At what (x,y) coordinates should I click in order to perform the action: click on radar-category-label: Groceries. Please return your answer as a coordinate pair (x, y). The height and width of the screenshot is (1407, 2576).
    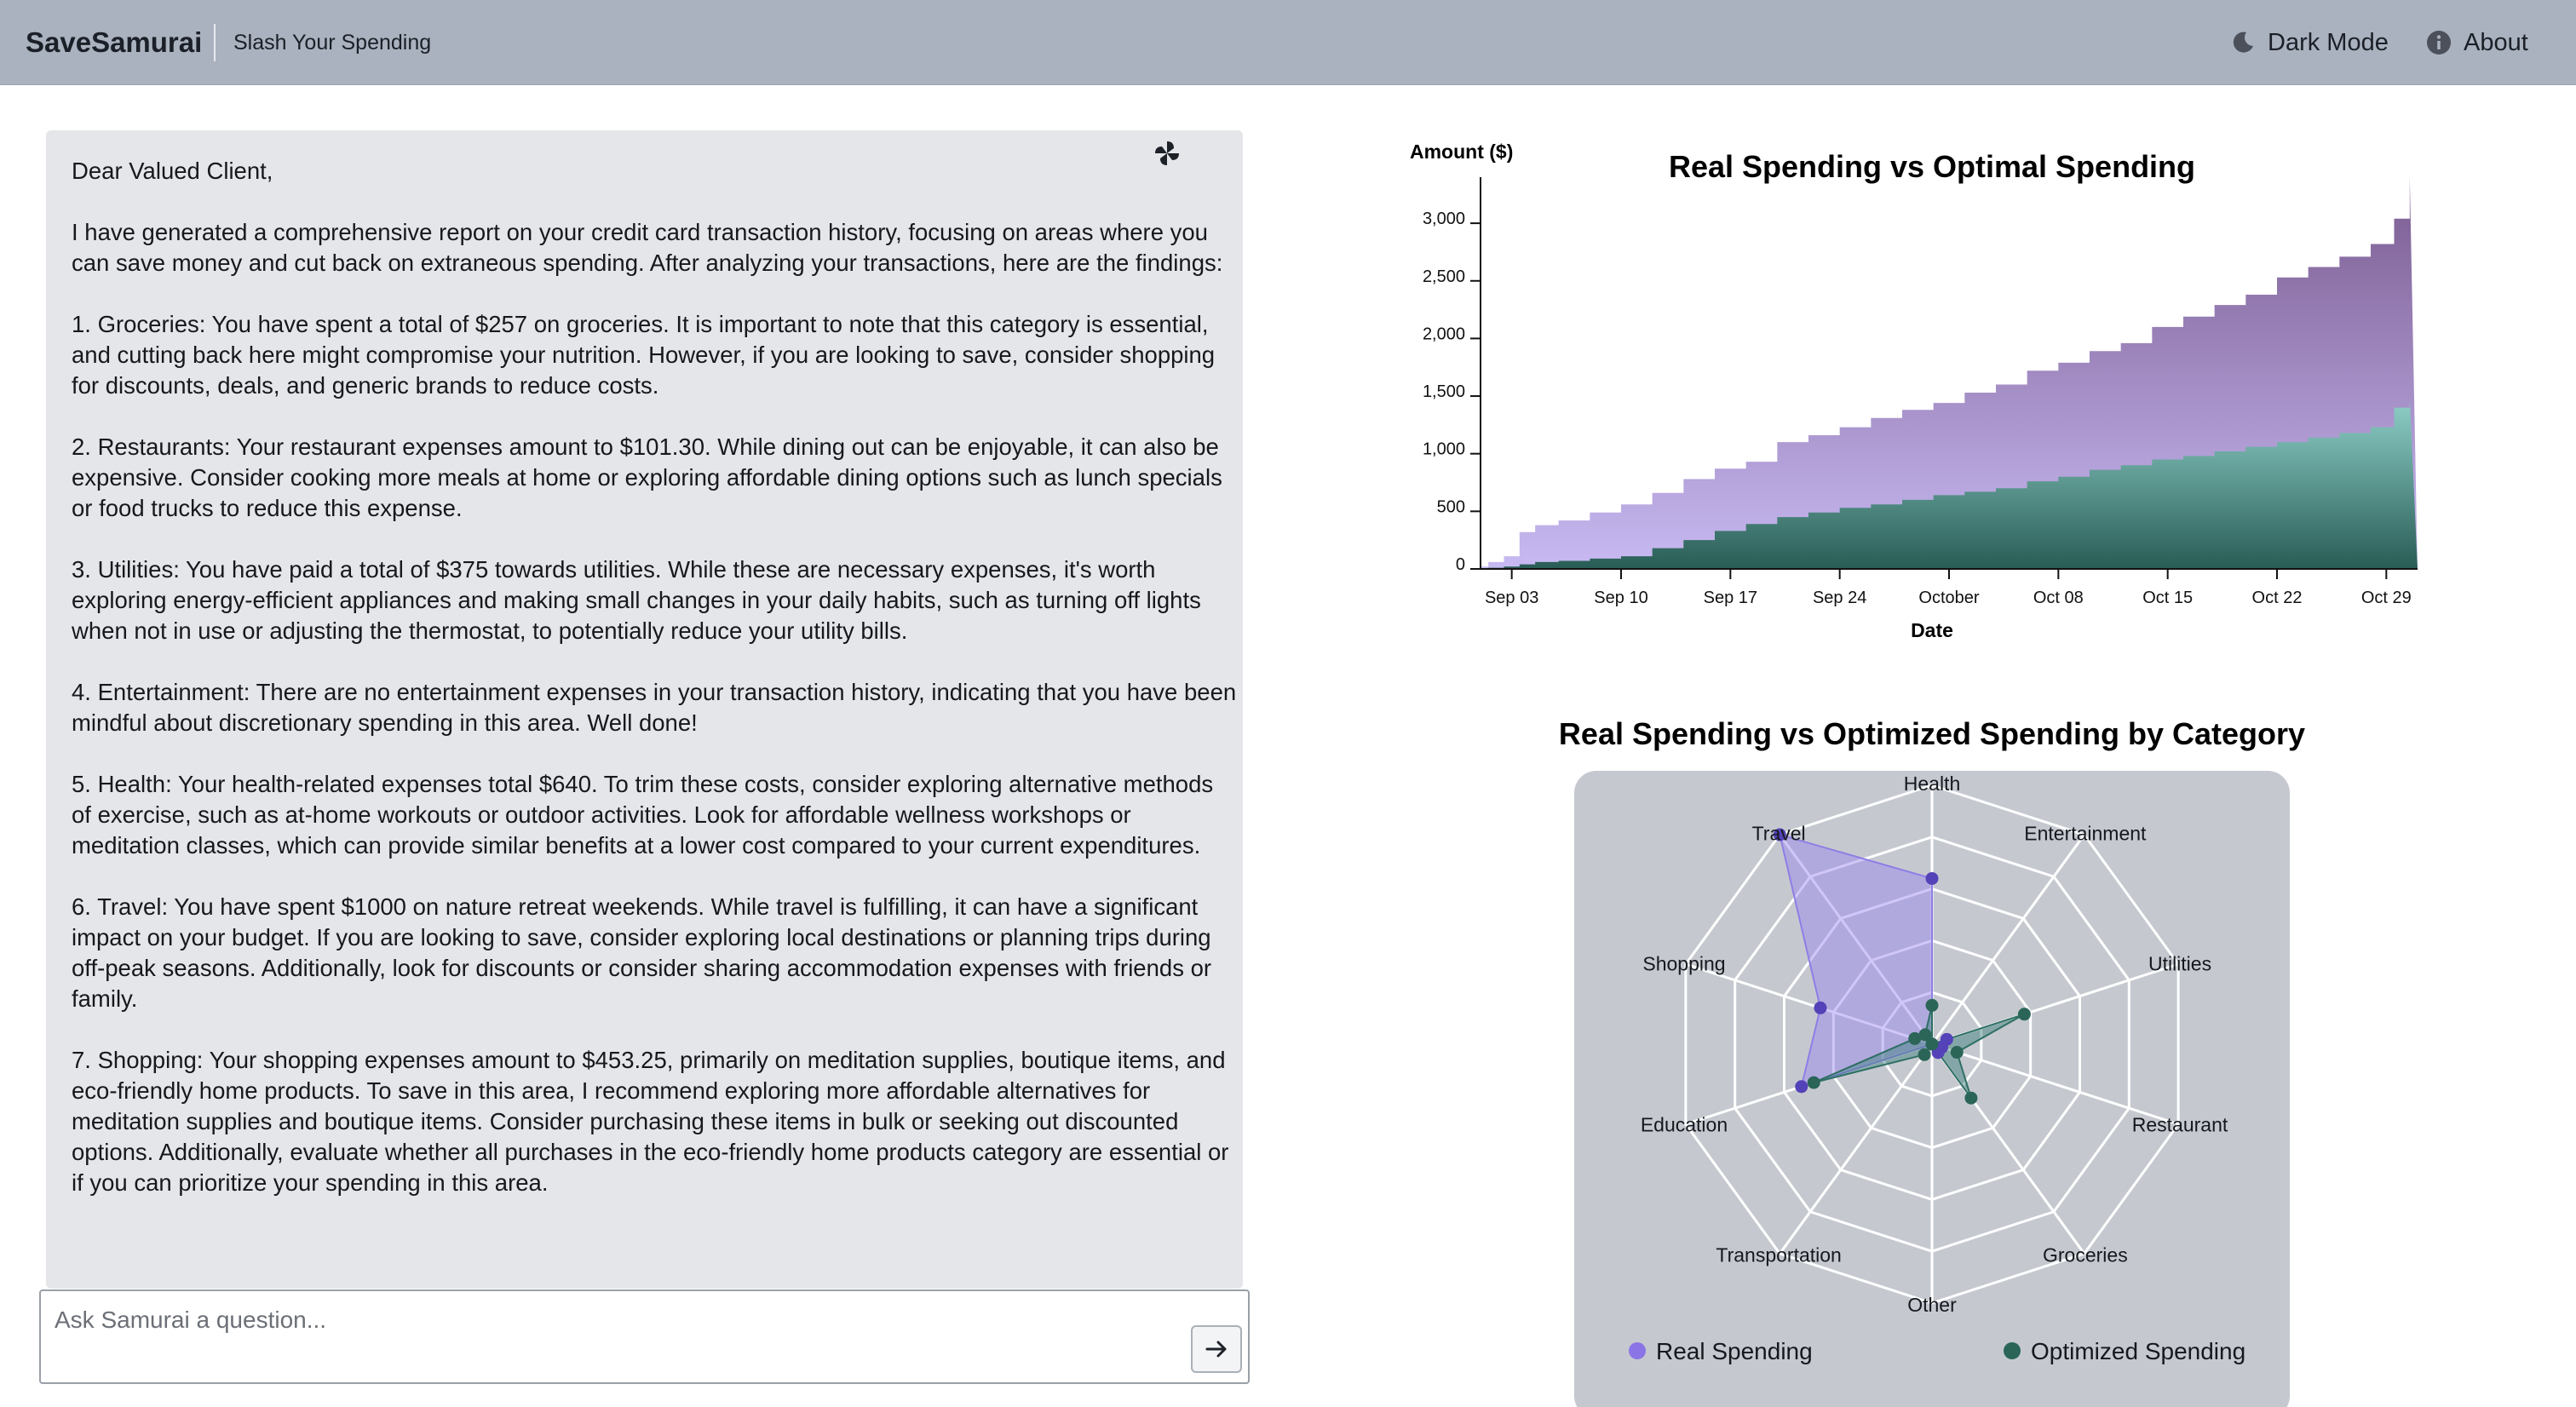
    Looking at the image, I should click on (2086, 1255).